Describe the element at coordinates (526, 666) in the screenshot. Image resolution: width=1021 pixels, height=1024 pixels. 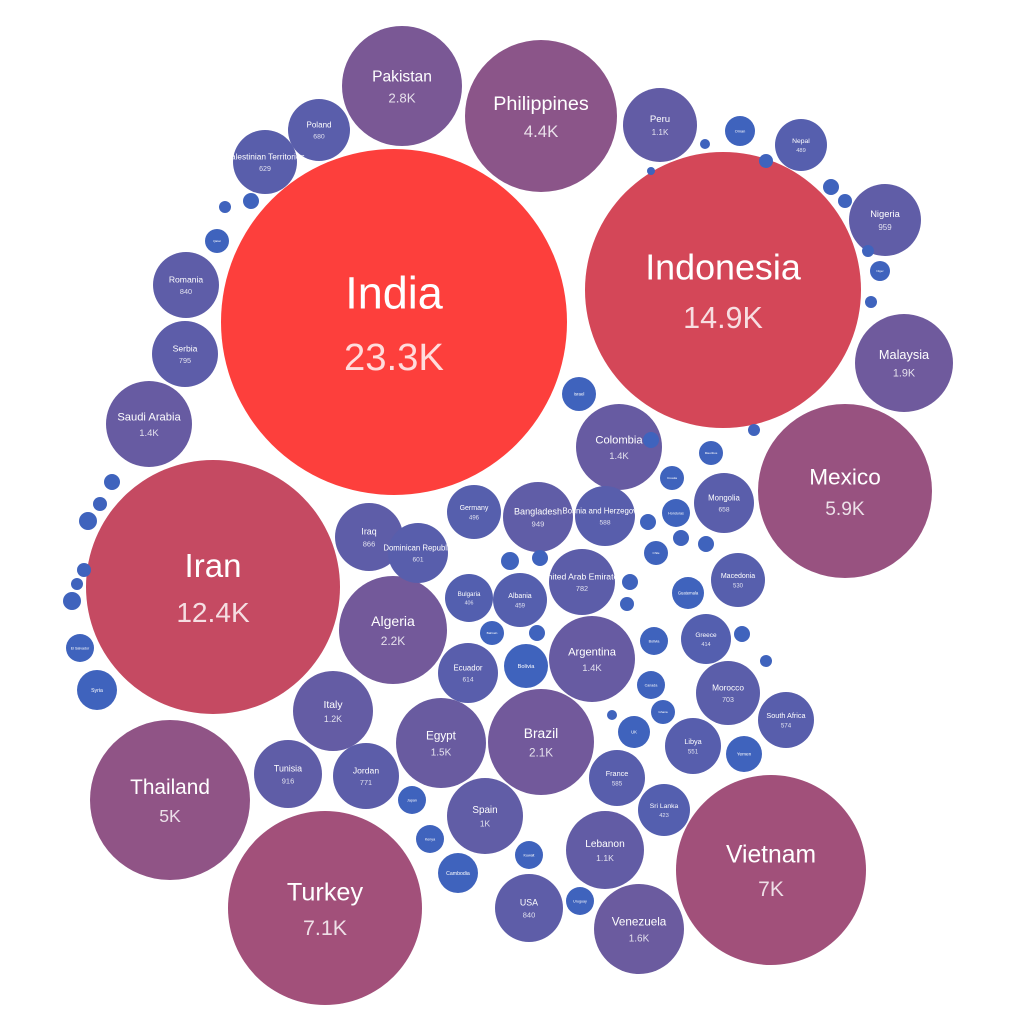
I see `bubble-bolivia: Bolivia` at that location.